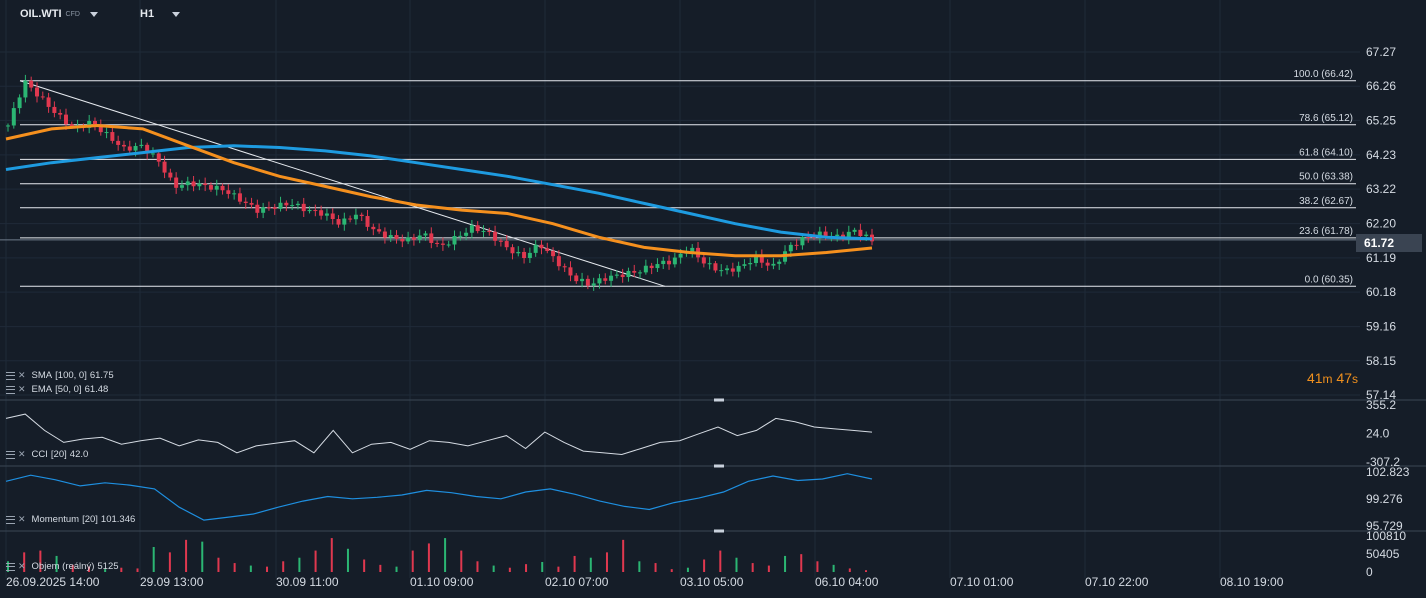  I want to click on indicator-momentum: ✕ Momentum [20] 101.346, so click(70, 519).